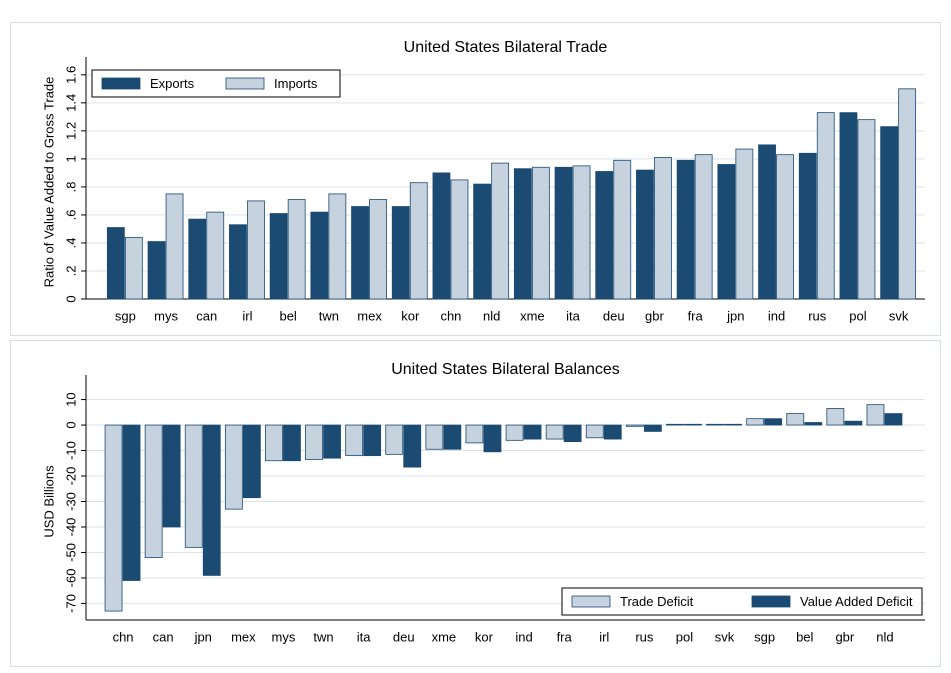  I want to click on x-tick-label: nld, so click(491, 315).